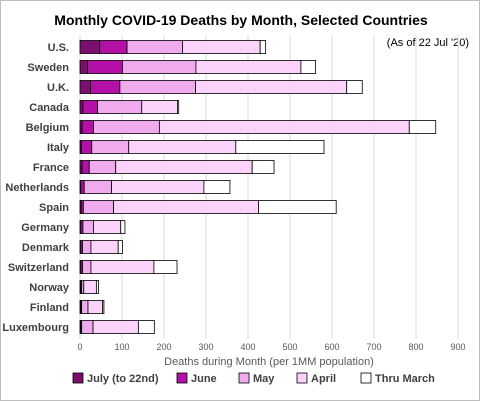 The width and height of the screenshot is (480, 401). What do you see at coordinates (165, 267) in the screenshot?
I see `bar-switzerland-thru-march` at bounding box center [165, 267].